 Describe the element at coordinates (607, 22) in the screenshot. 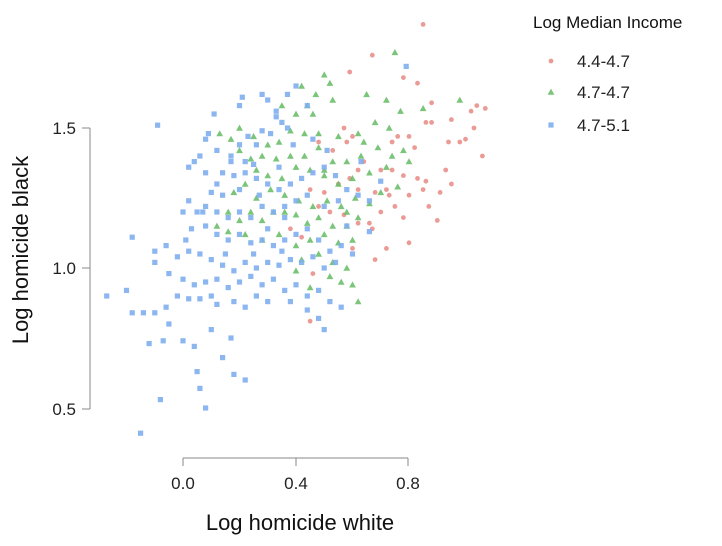

I see `legend-title: Log Median Income` at that location.